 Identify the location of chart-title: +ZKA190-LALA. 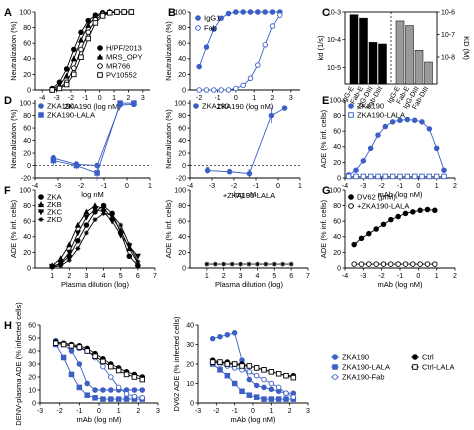
(249, 195).